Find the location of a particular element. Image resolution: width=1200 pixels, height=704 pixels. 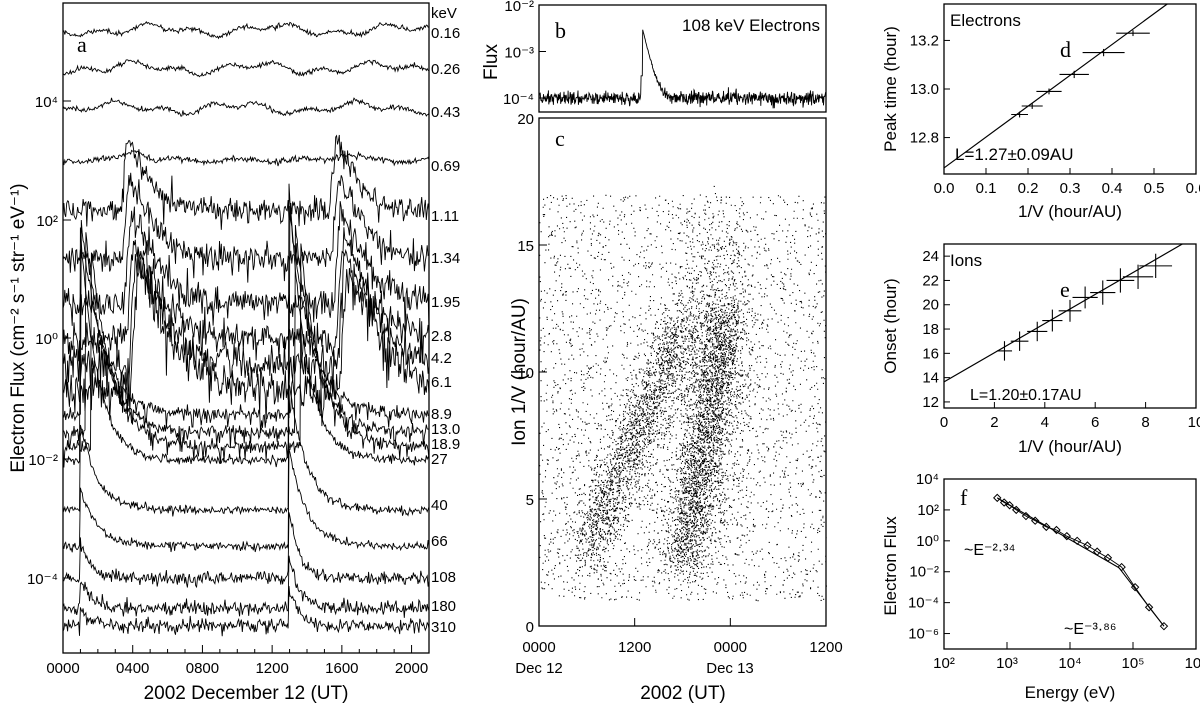

electron-trace-1.34-kev is located at coordinates (246, 227).